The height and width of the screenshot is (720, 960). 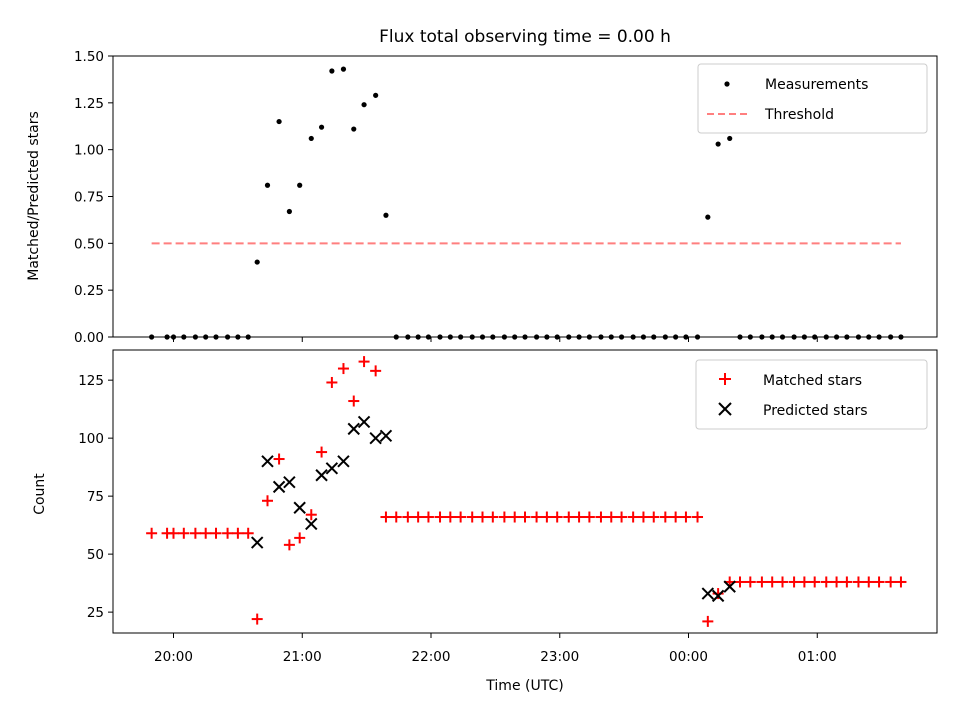 What do you see at coordinates (688, 657) in the screenshot?
I see `x-tick-label: 00:00` at bounding box center [688, 657].